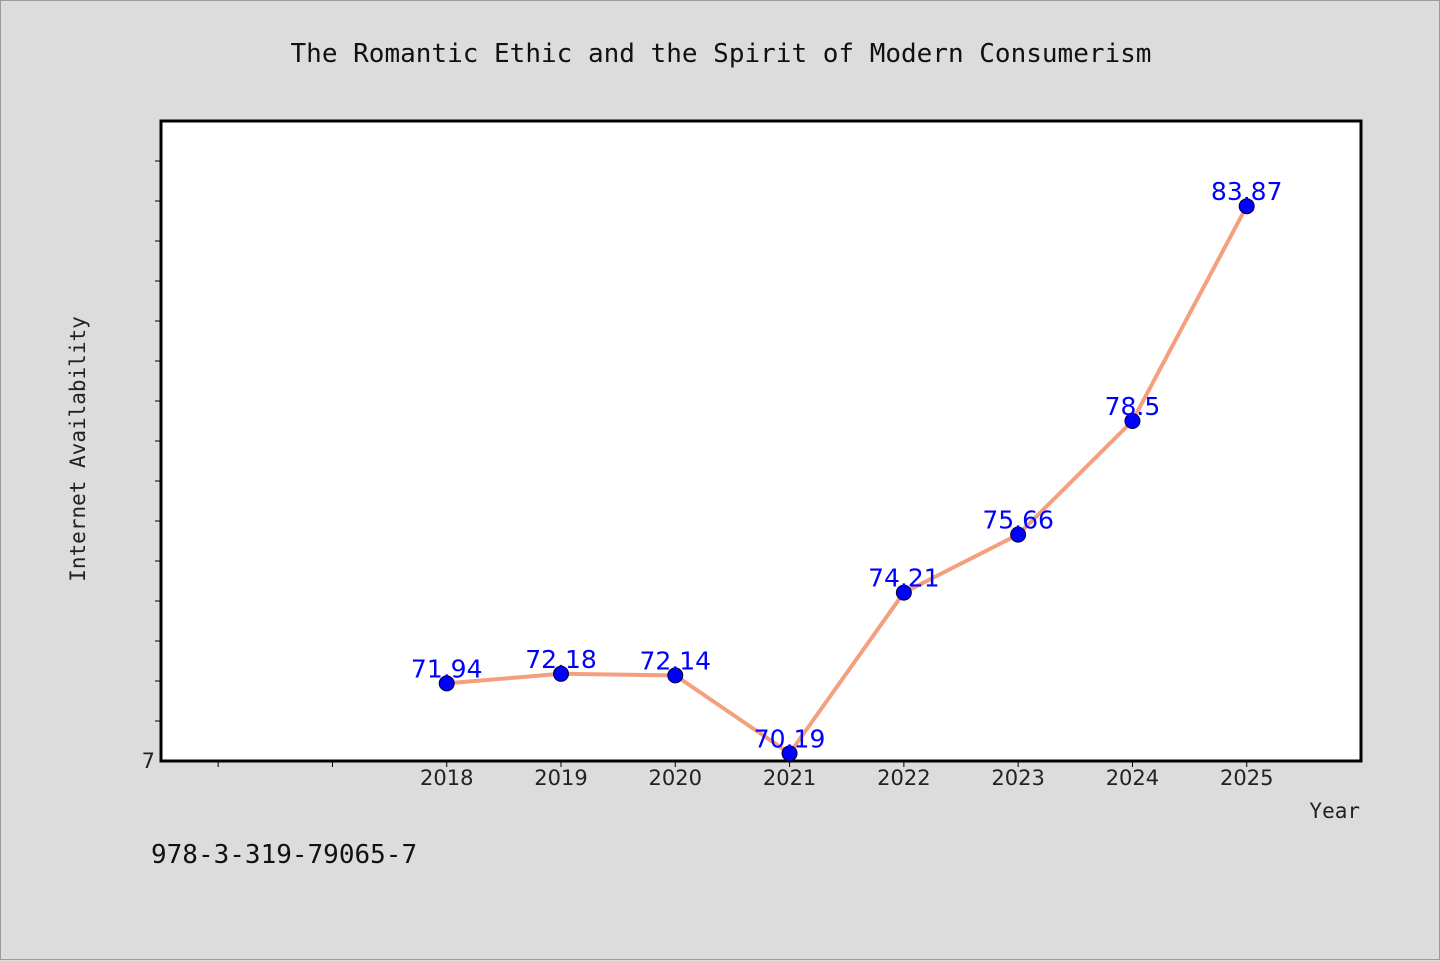 The width and height of the screenshot is (1440, 961). What do you see at coordinates (903, 778) in the screenshot?
I see `x-tick-label: 2022` at bounding box center [903, 778].